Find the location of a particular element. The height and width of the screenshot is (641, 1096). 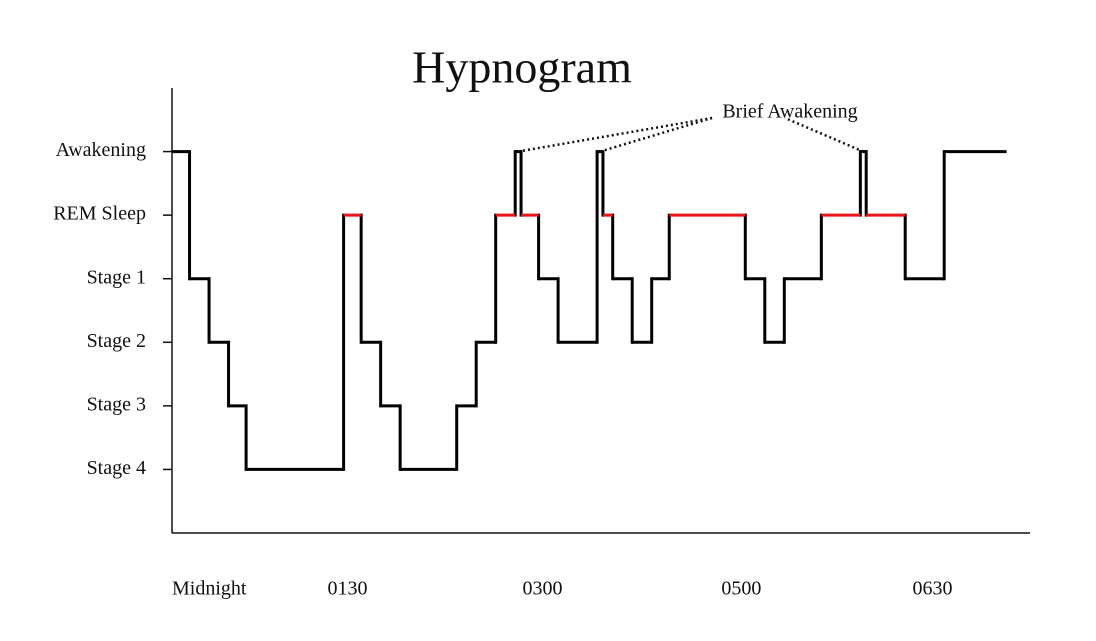

x-tick-label: 0500 is located at coordinates (741, 589).